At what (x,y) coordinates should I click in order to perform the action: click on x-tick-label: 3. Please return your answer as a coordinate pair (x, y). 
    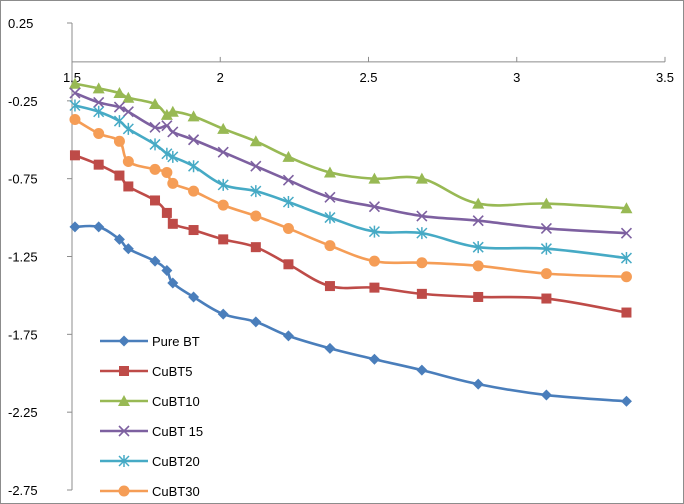
    Looking at the image, I should click on (516, 77).